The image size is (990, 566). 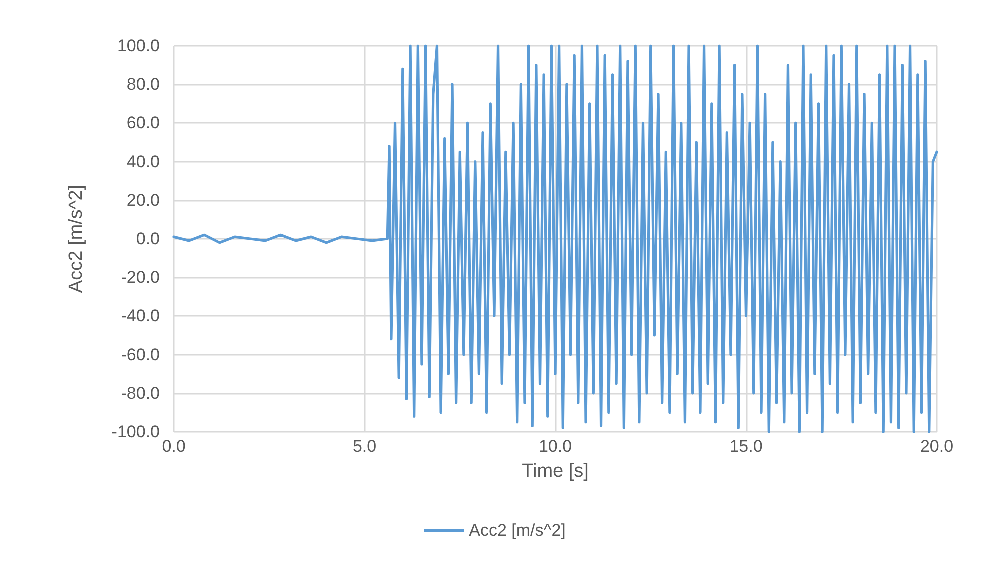 What do you see at coordinates (140, 278) in the screenshot?
I see `y-tick-label: -20.0` at bounding box center [140, 278].